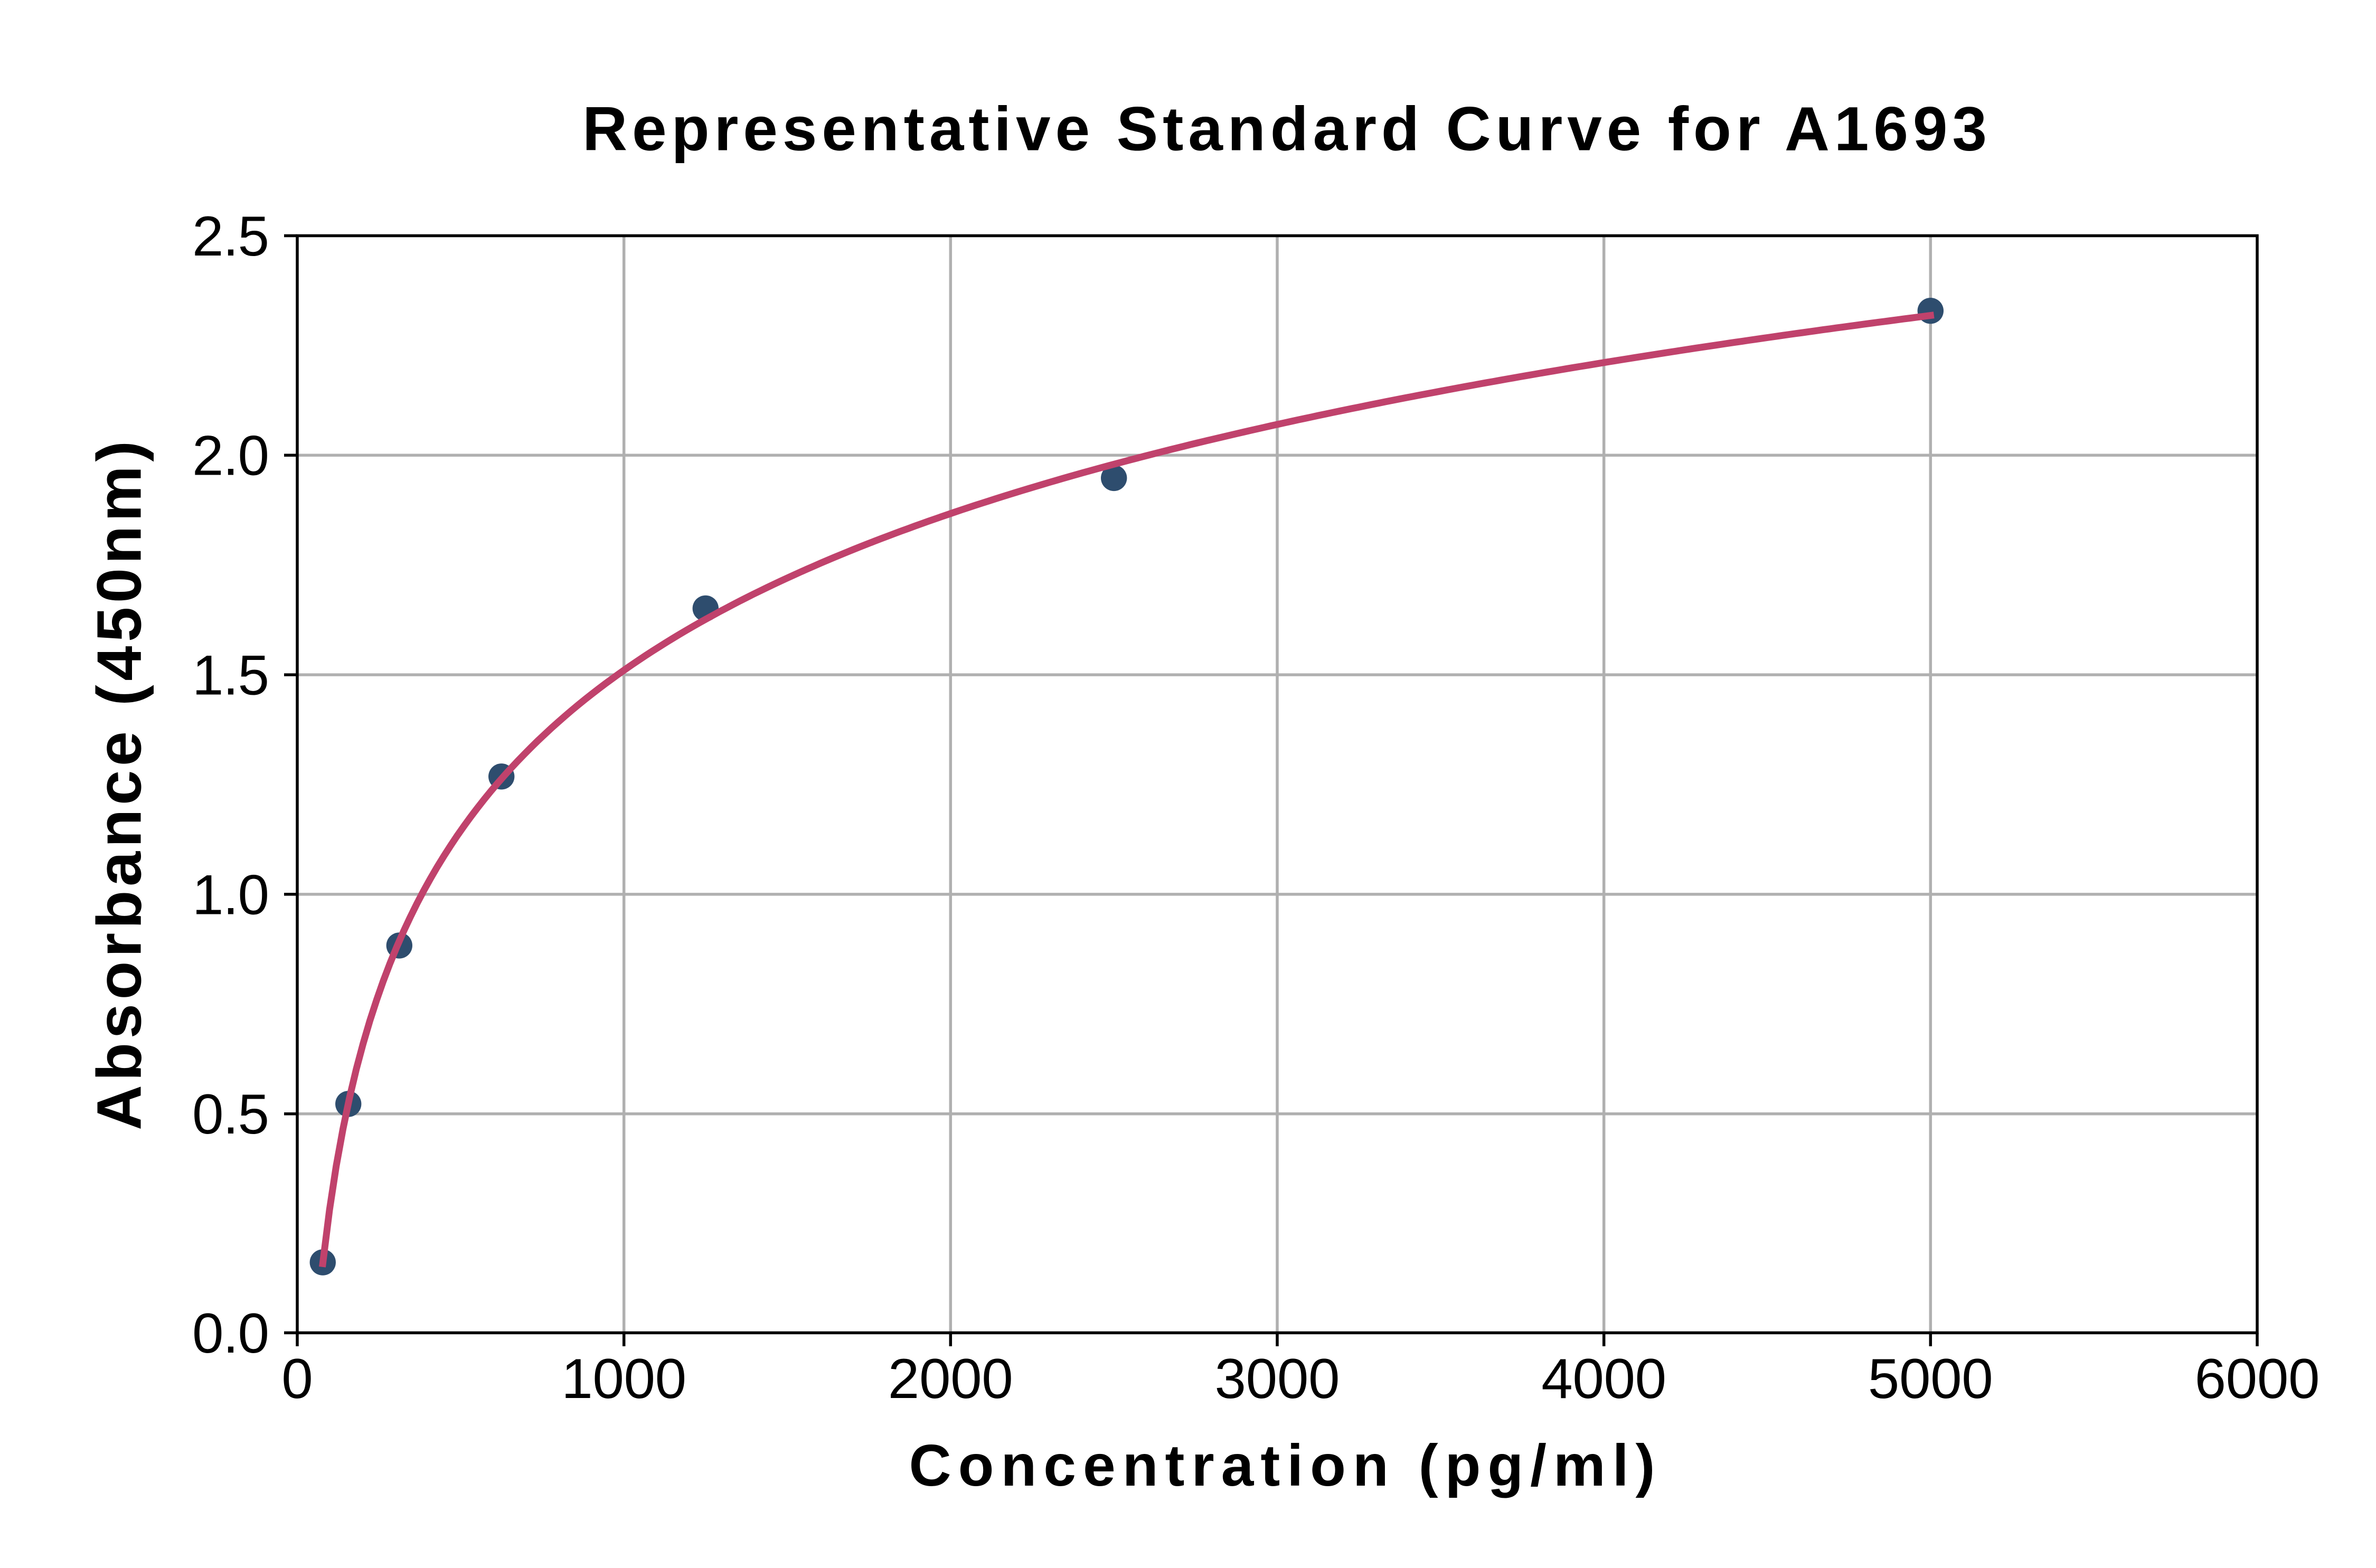 The height and width of the screenshot is (1568, 2376). What do you see at coordinates (624, 1379) in the screenshot?
I see `svg-text: 1000` at bounding box center [624, 1379].